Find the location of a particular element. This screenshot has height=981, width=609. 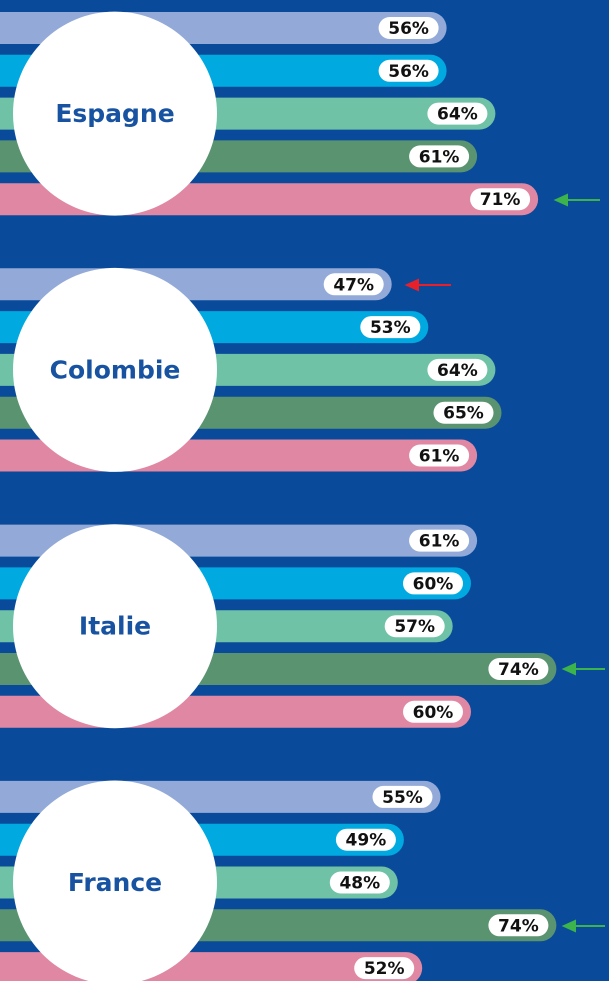

value-label: 49% is located at coordinates (366, 841).